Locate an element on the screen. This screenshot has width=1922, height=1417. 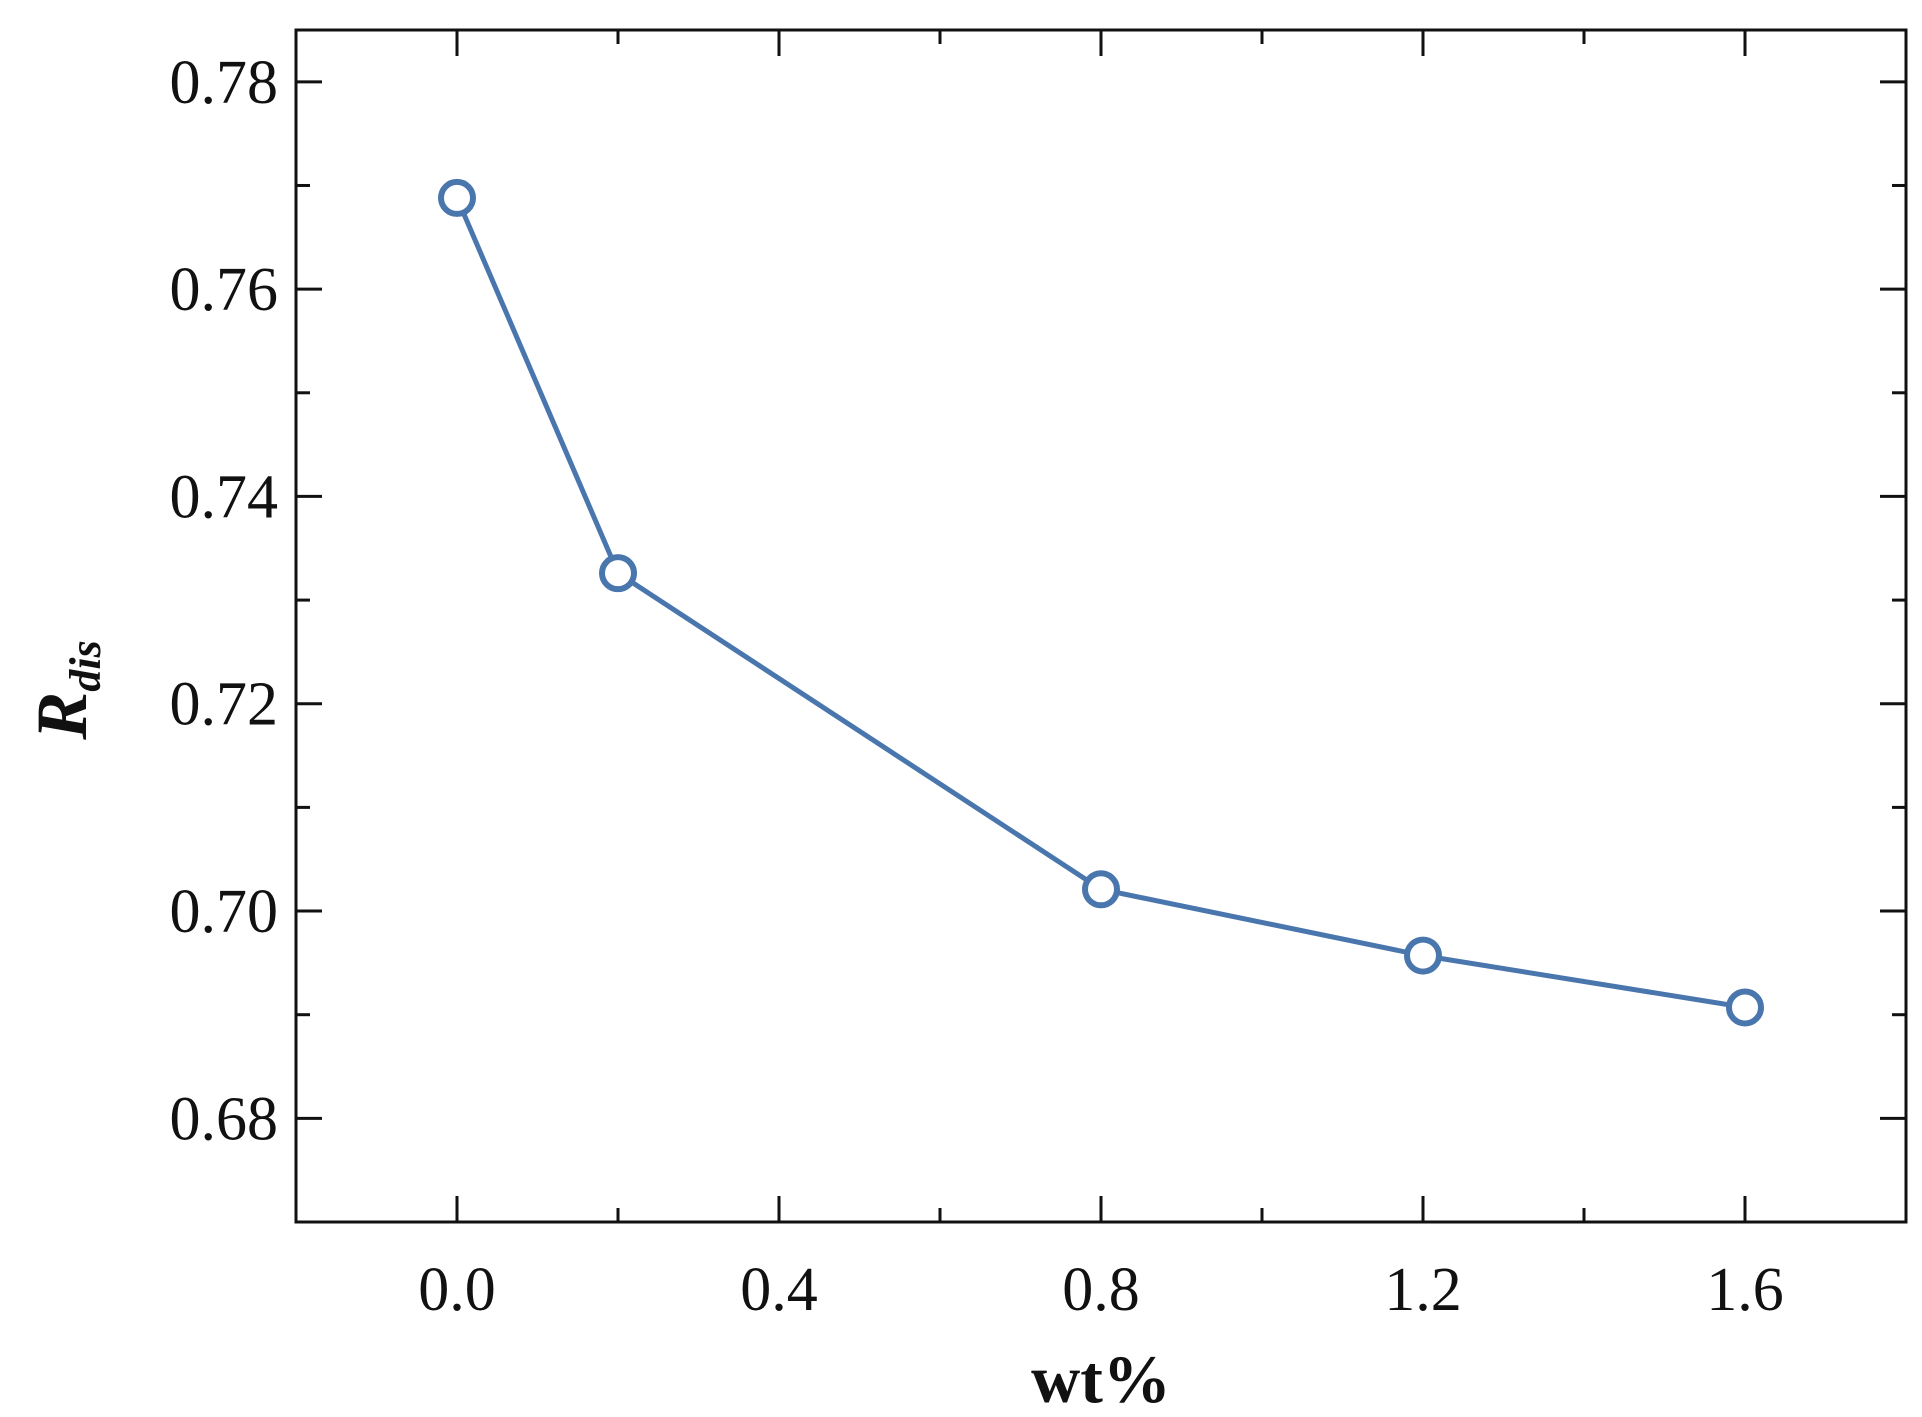
y-tick-label: 0.68 is located at coordinates (224, 1119).